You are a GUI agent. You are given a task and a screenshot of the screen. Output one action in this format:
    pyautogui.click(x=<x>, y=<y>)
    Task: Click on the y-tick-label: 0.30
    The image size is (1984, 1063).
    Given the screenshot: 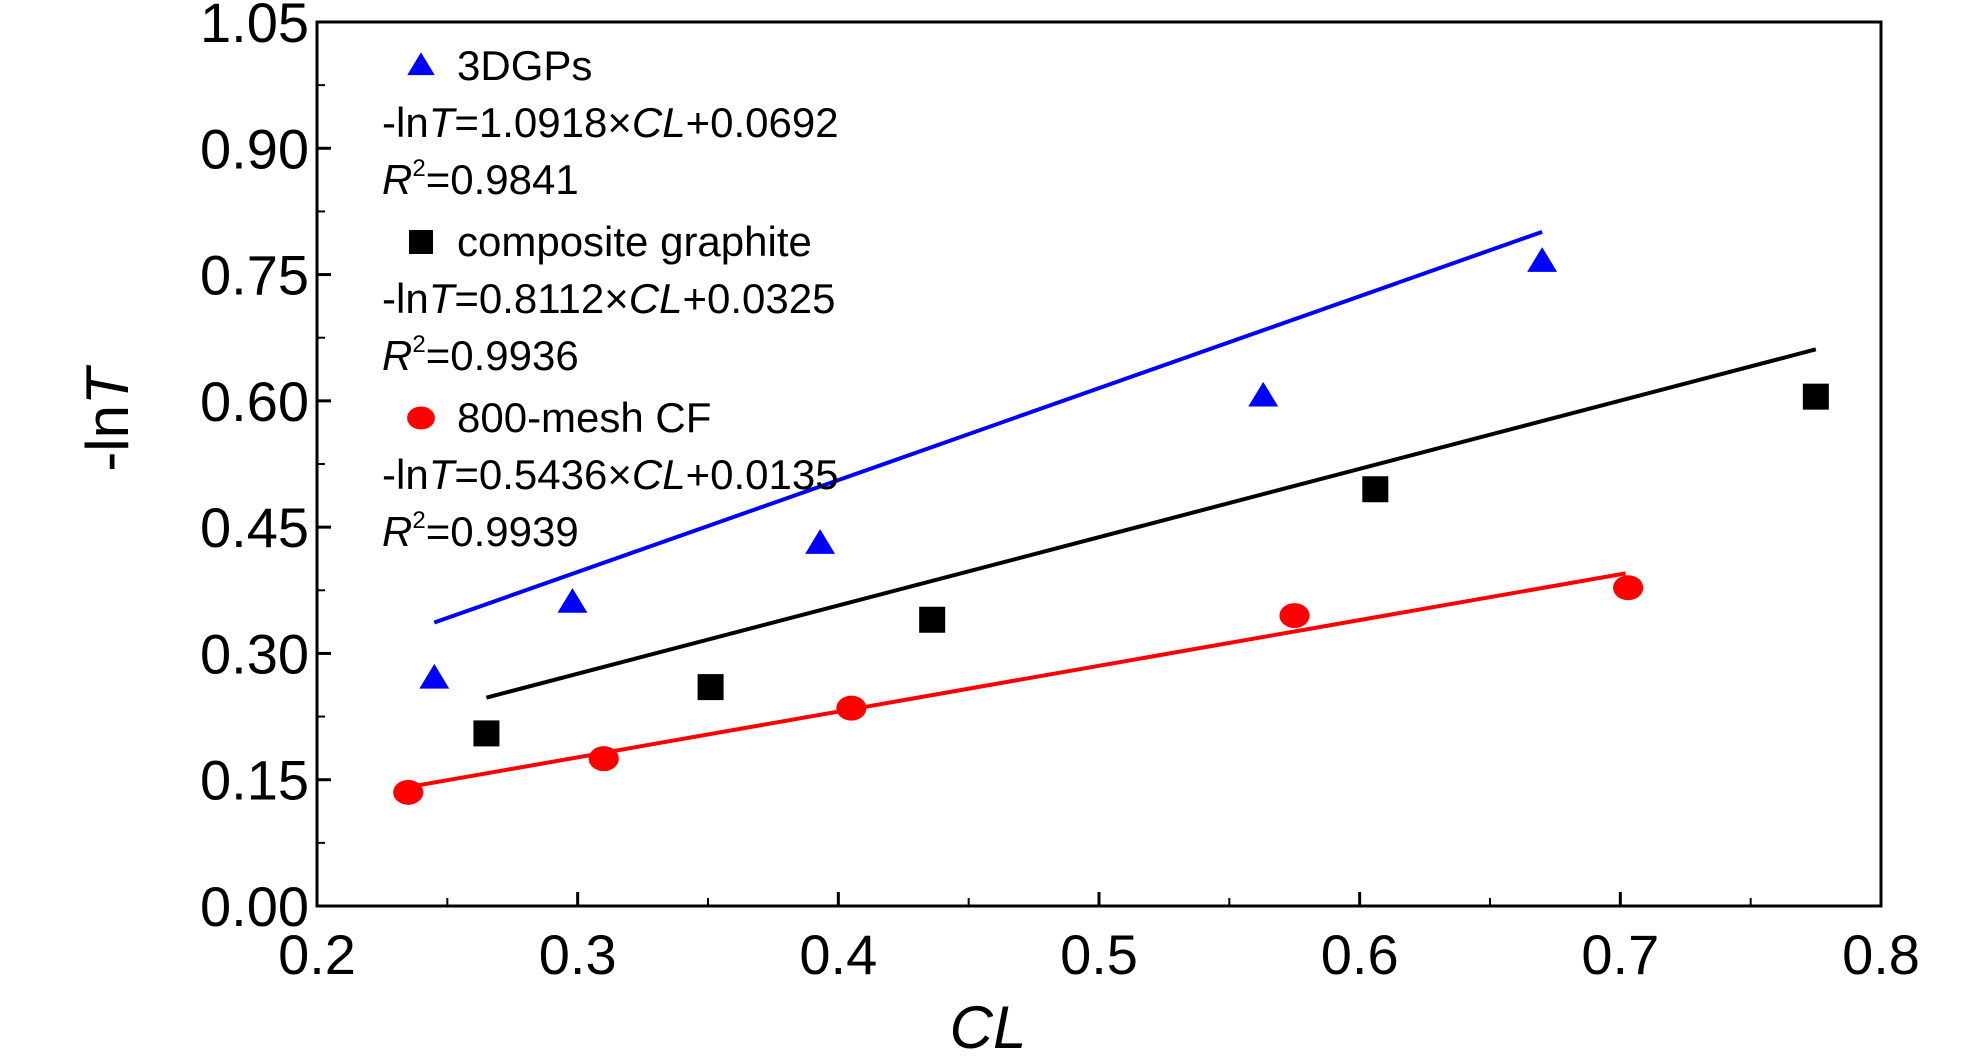 What is the action you would take?
    pyautogui.click(x=254, y=653)
    